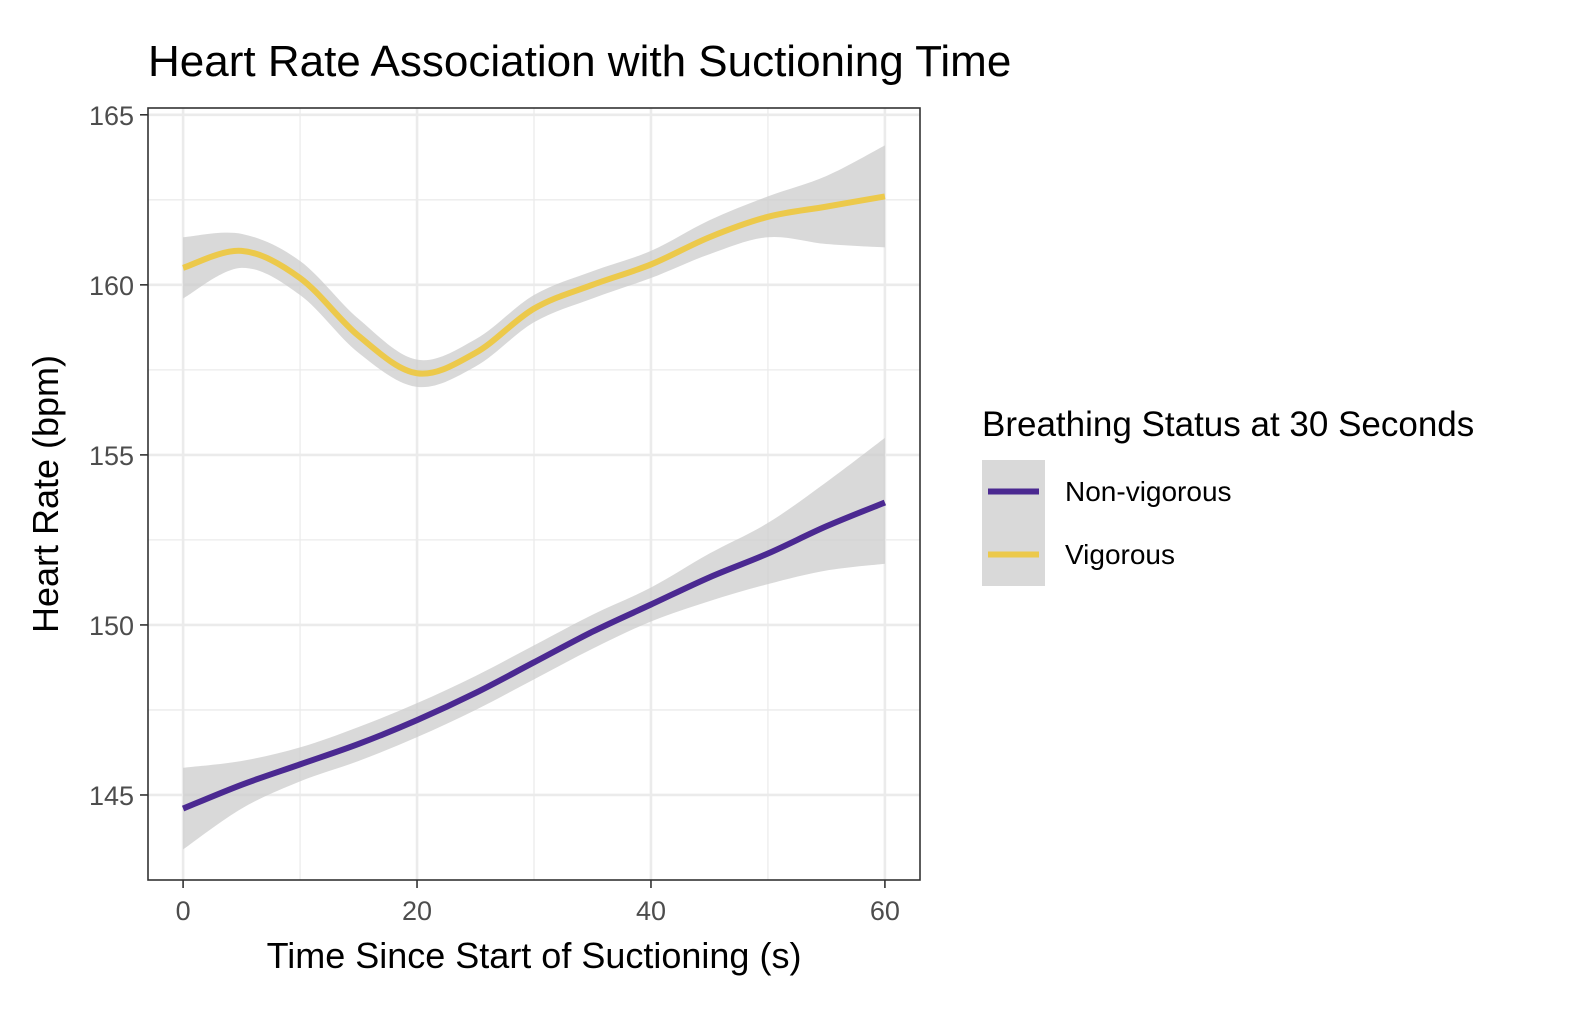 Image resolution: width=1574 pixels, height=1016 pixels. Describe the element at coordinates (111, 456) in the screenshot. I see `y-tick-label: 155` at that location.